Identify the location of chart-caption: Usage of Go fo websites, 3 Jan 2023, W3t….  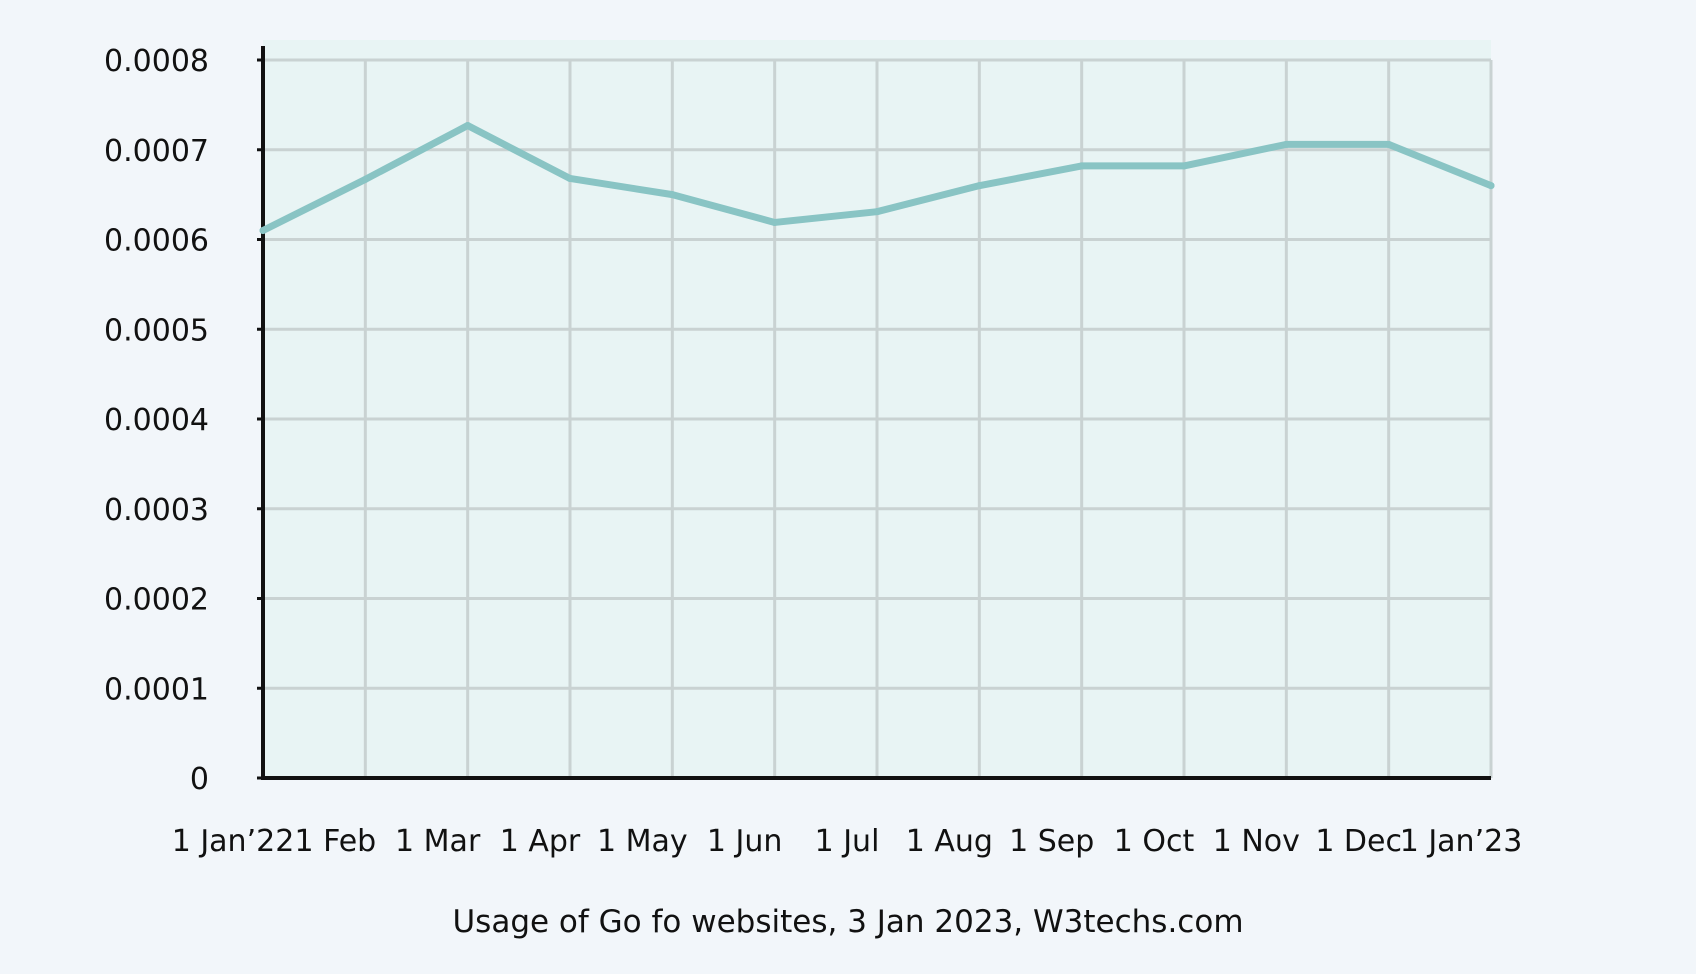
(847, 922).